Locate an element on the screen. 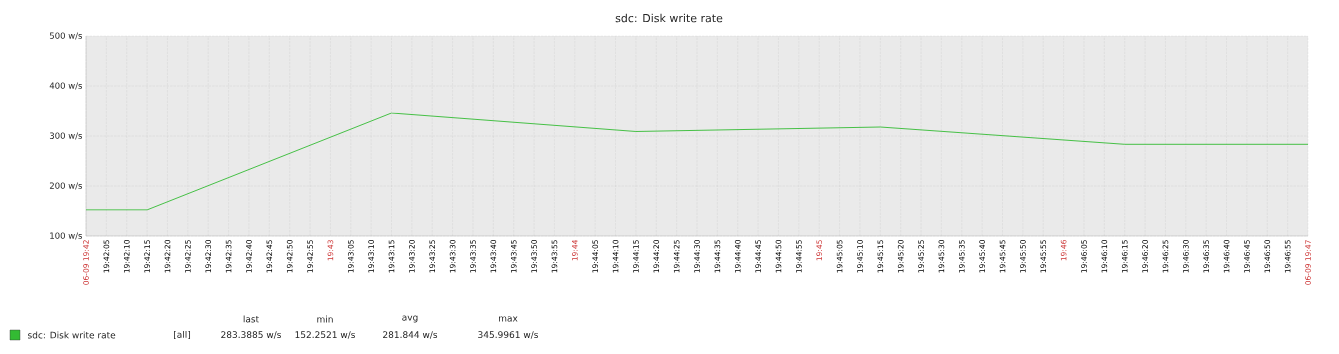 This screenshot has width=1339, height=354. y-tick-label: 400 w/s is located at coordinates (66, 86).